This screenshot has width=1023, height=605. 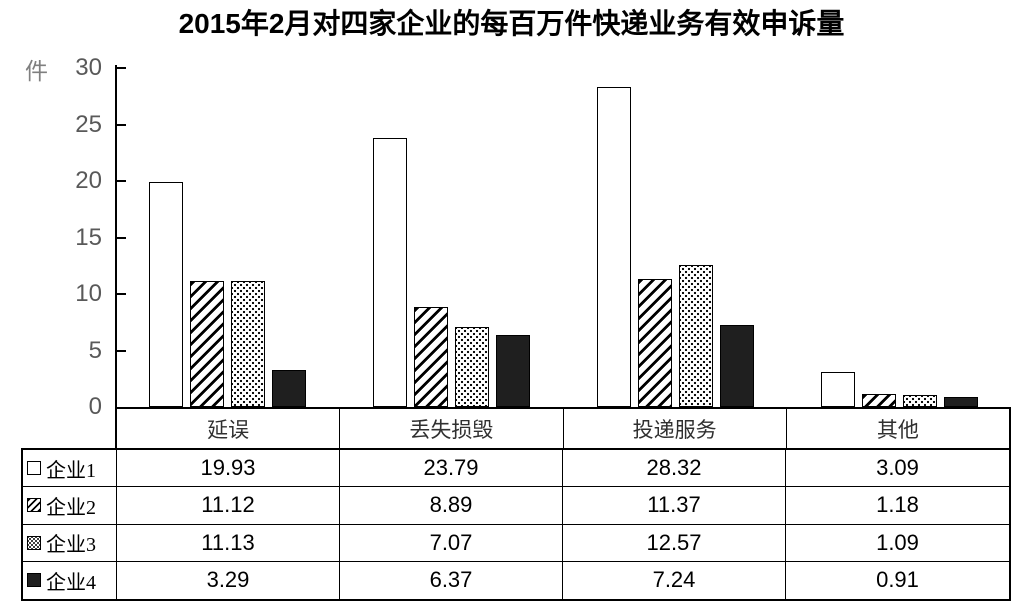 I want to click on value-cell: 3.29, so click(x=228, y=580).